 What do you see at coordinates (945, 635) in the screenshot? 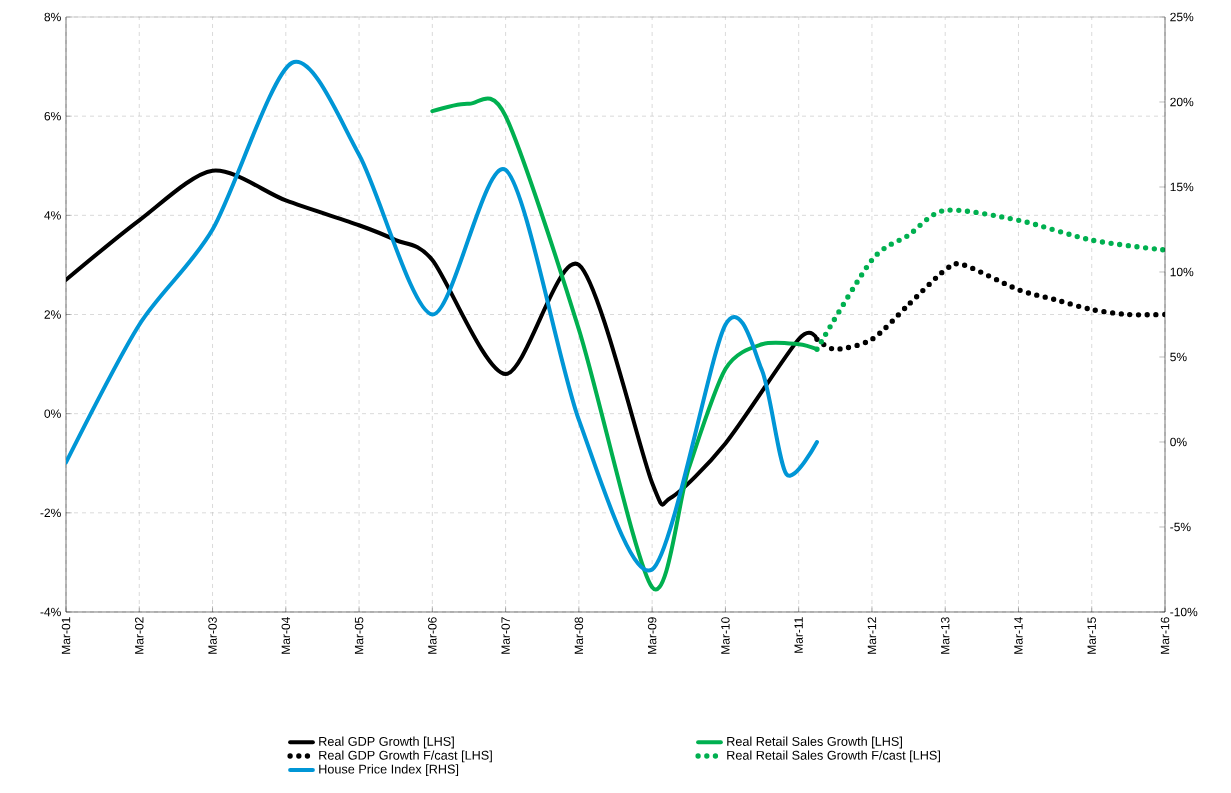
I see `x-tick-label: Mar-13` at bounding box center [945, 635].